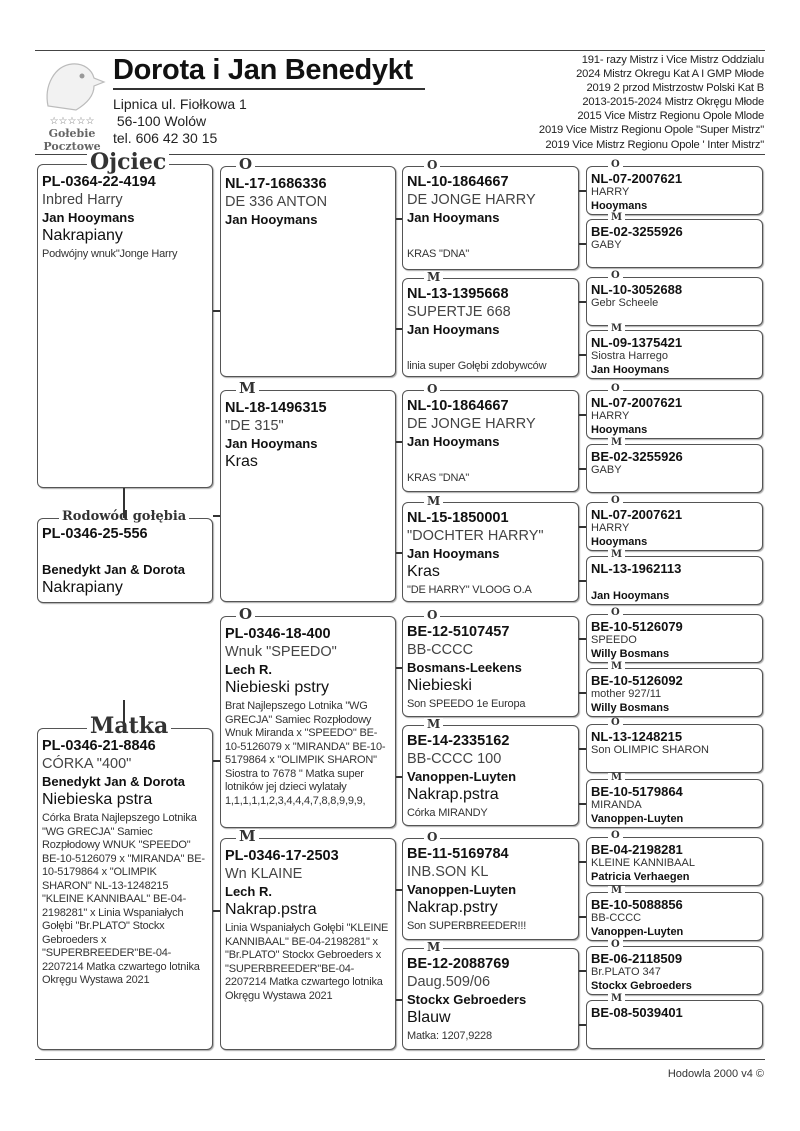  I want to click on pigeon-card: NL-09-1375421 Siostra Harrego Jan Hooymans, so click(674, 354).